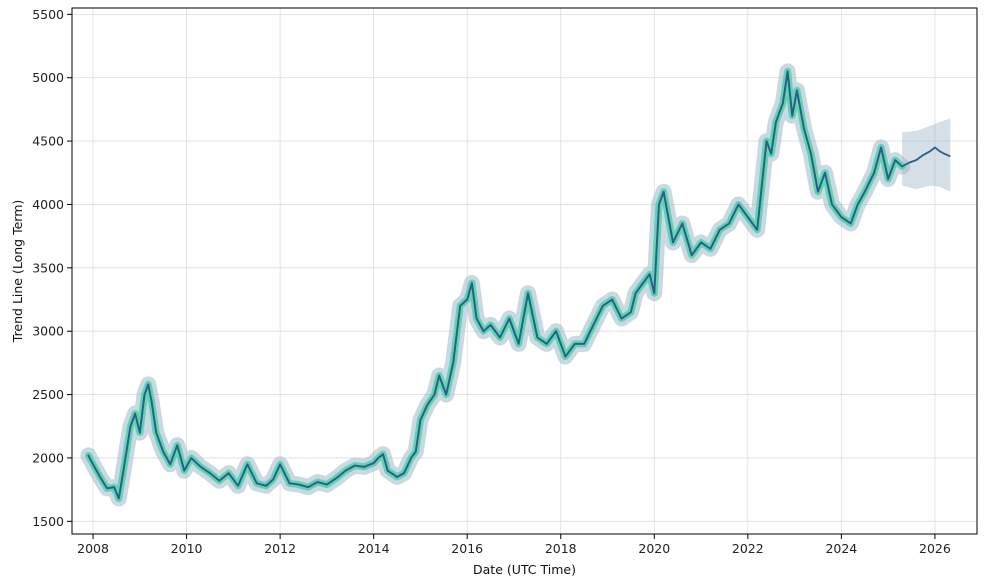 This screenshot has height=584, width=987. Describe the element at coordinates (935, 548) in the screenshot. I see `x-tick-label: 2026` at that location.